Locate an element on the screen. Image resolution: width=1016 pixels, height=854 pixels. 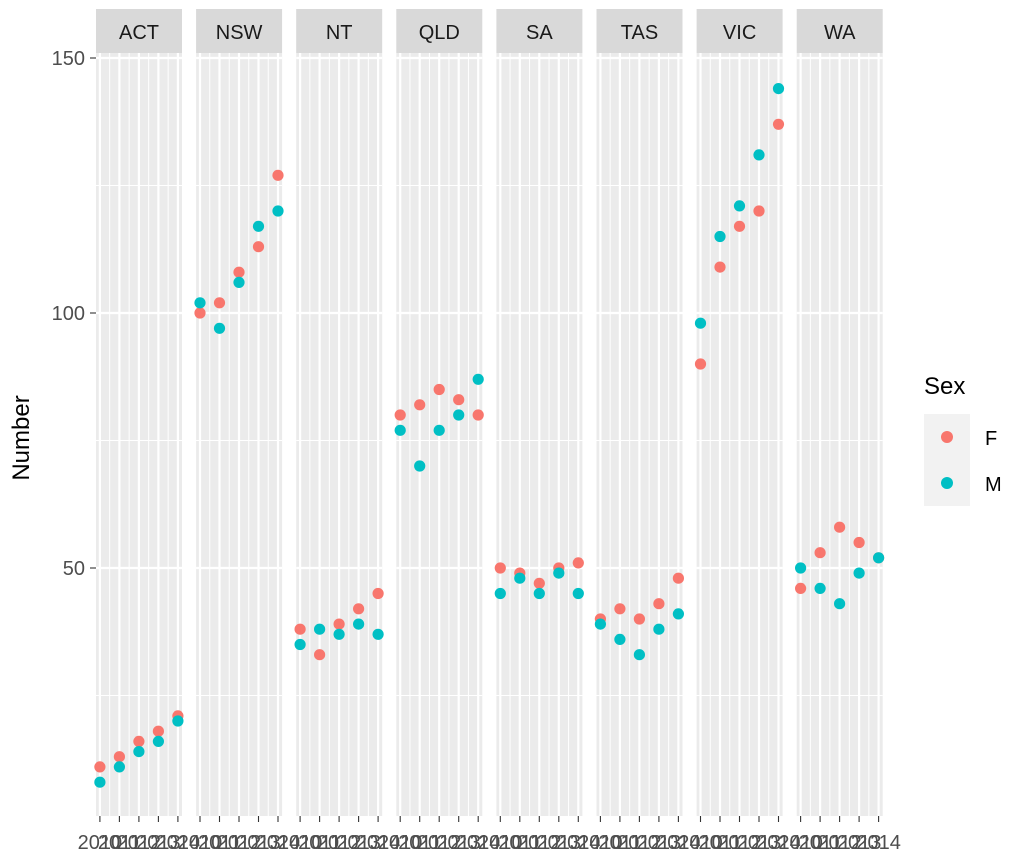
point-f-nt-2011 is located at coordinates (320, 655).